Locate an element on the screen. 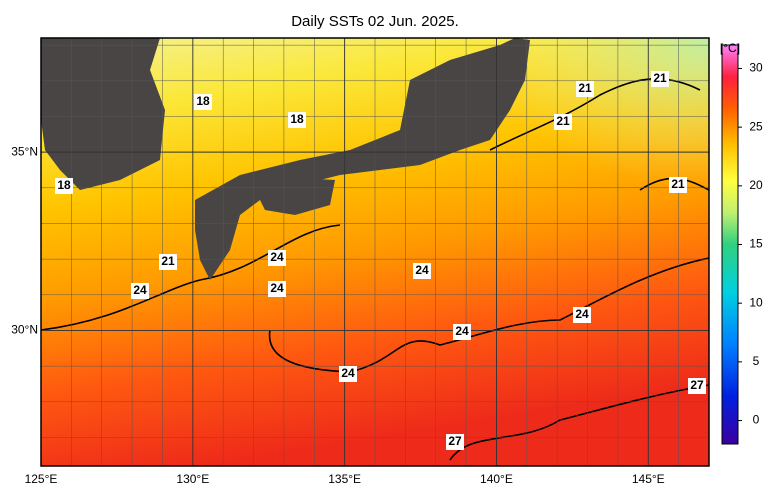 The image size is (770, 491). lon-tick-label: 145°E is located at coordinates (648, 479).